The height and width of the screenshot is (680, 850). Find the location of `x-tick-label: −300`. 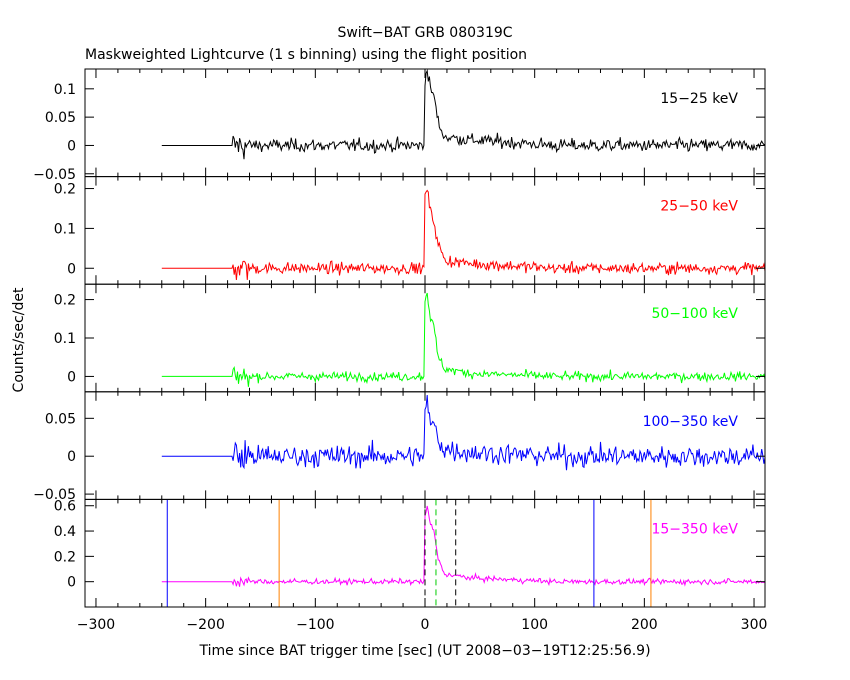

x-tick-label: −300 is located at coordinates (96, 625).